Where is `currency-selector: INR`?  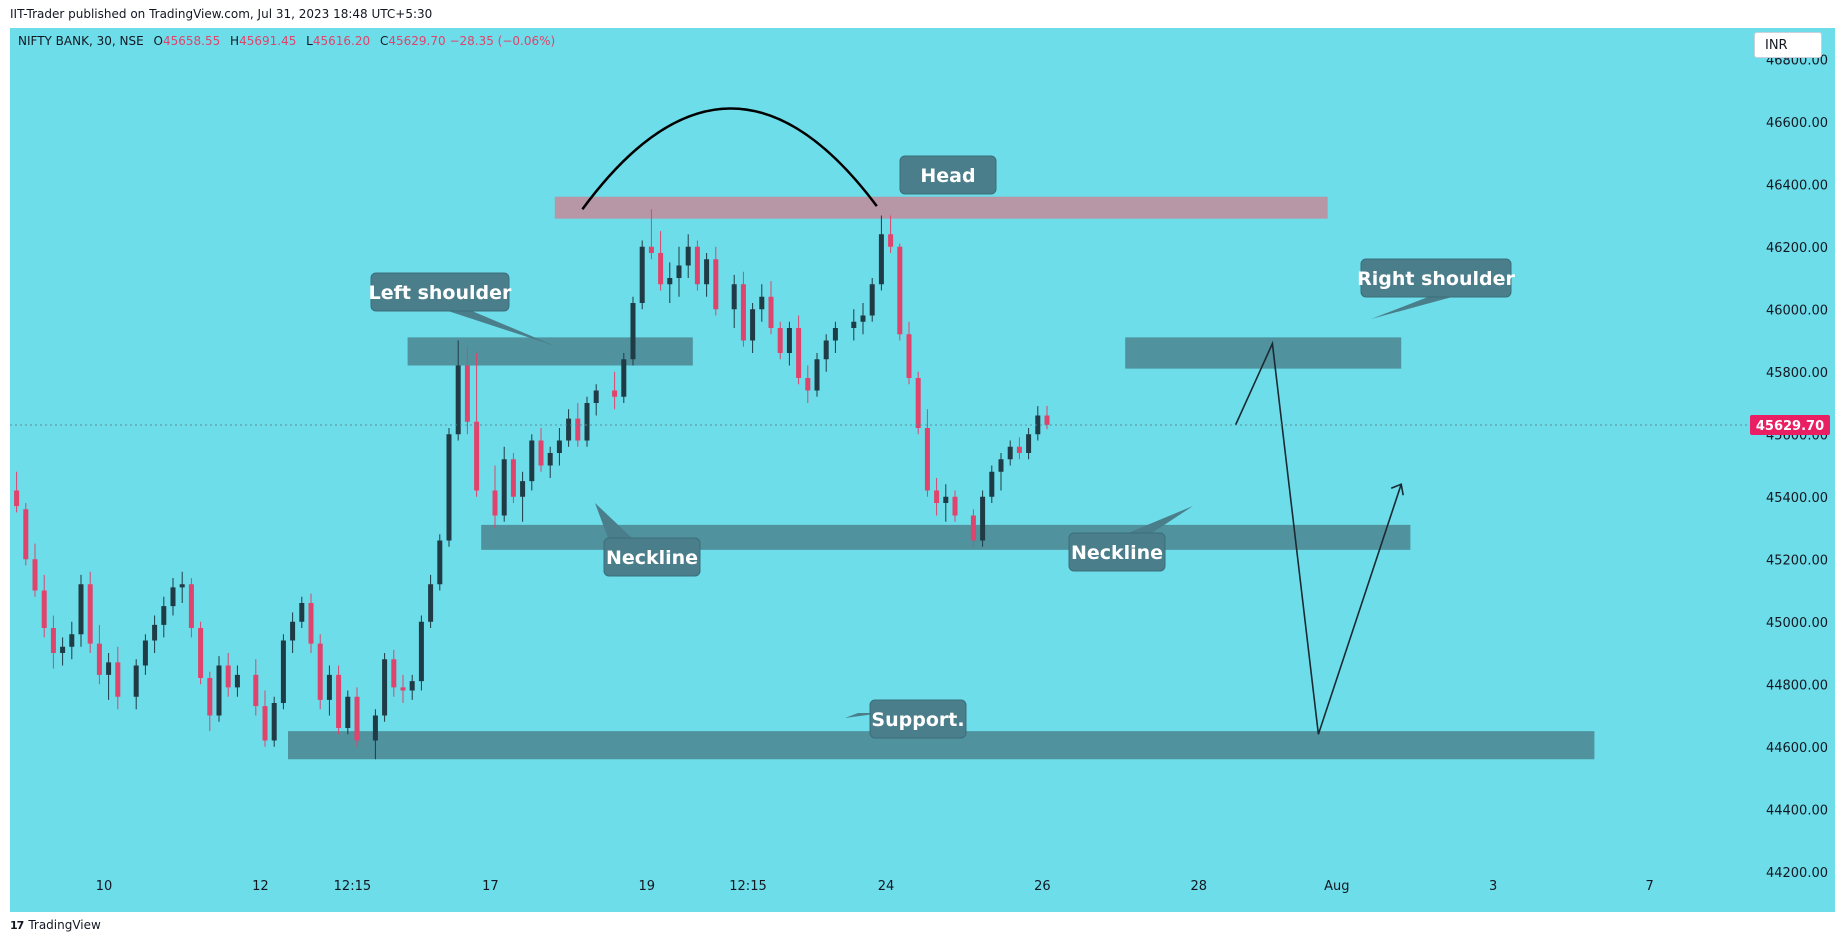
currency-selector: INR is located at coordinates (1788, 45).